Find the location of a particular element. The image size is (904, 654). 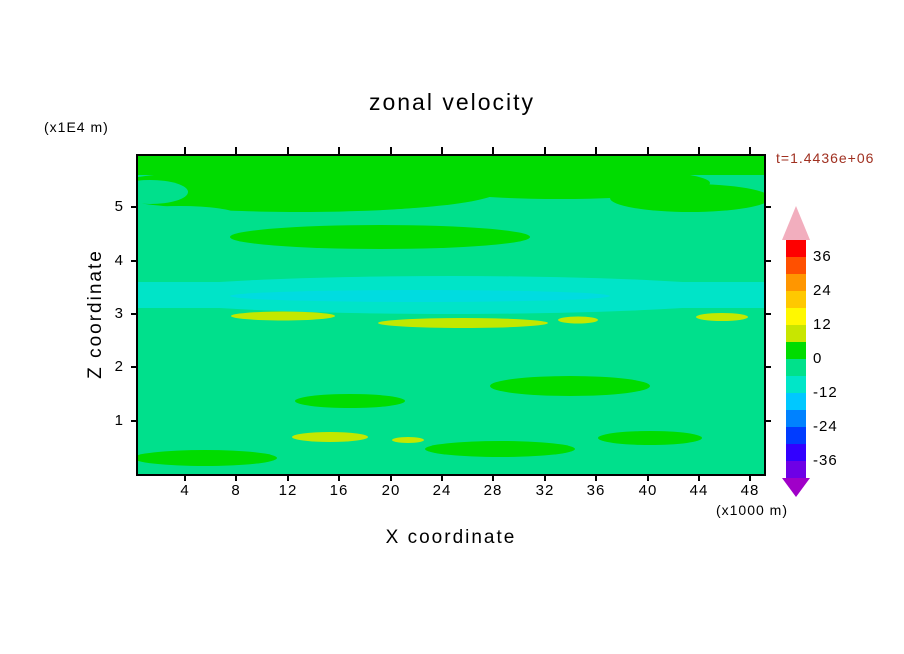

colorbar-over-arrow is located at coordinates (796, 223).